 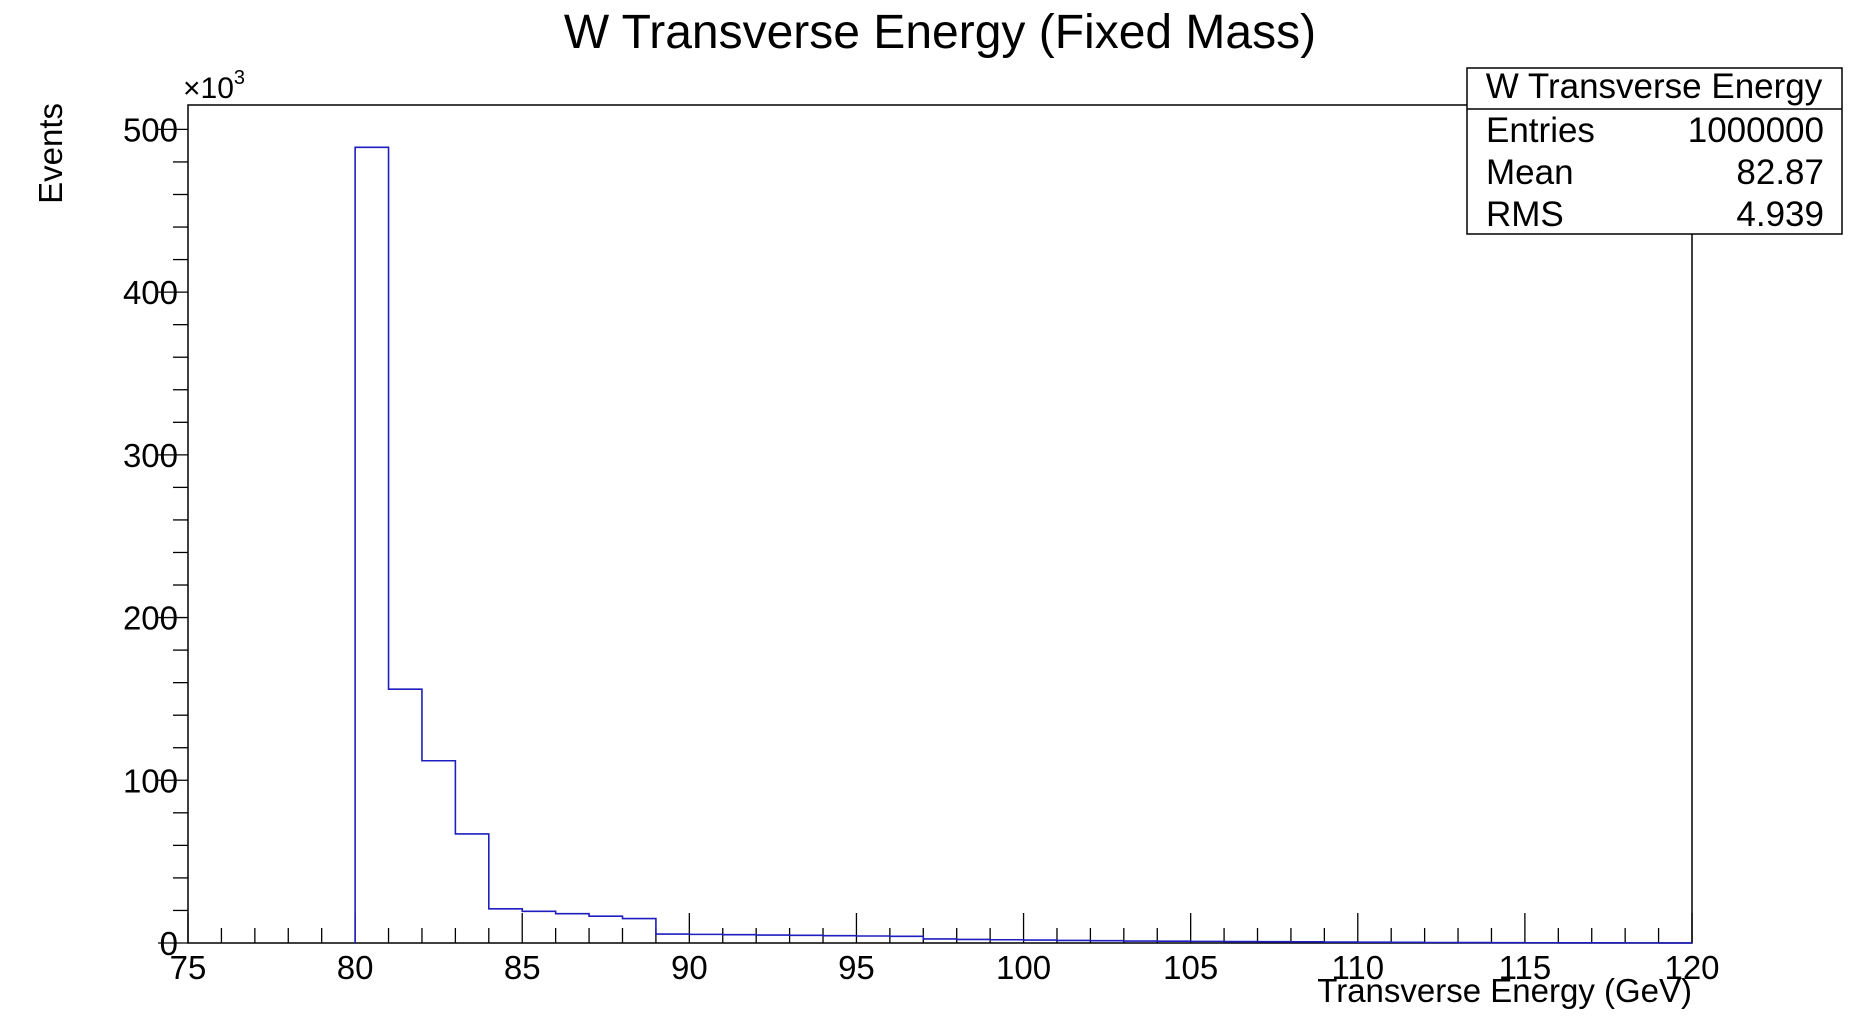 I want to click on stats-mean-label: Mean, so click(x=1530, y=172).